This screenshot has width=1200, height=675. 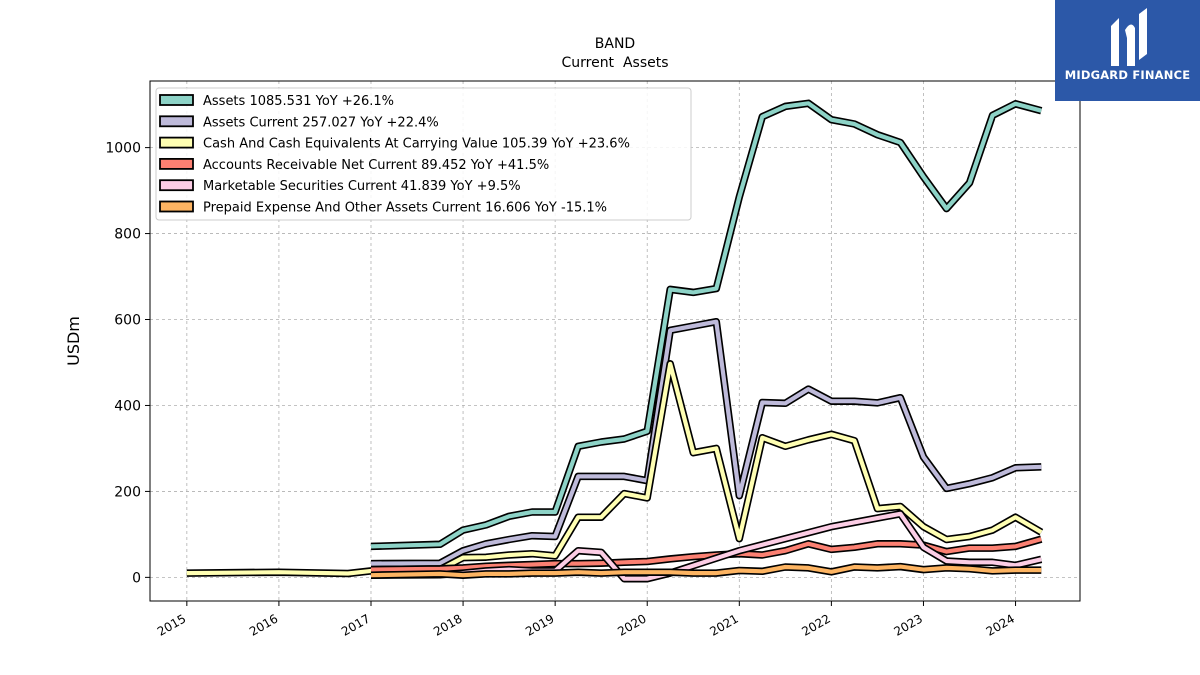 I want to click on x-tick-label: 2020, so click(x=631, y=624).